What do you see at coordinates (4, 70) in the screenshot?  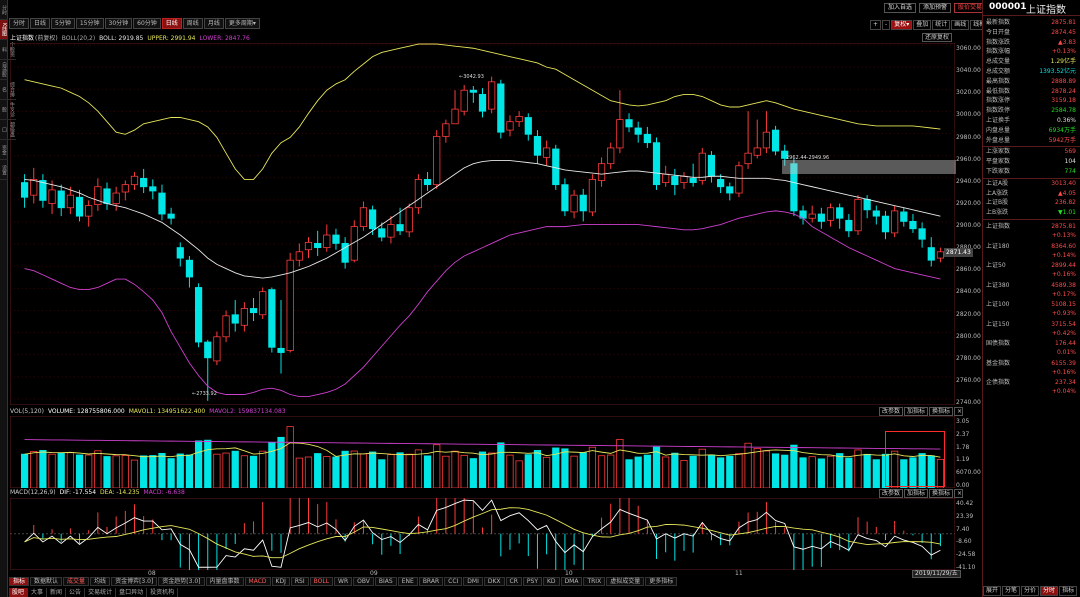 I see `left-tool-3: 自选股` at bounding box center [4, 70].